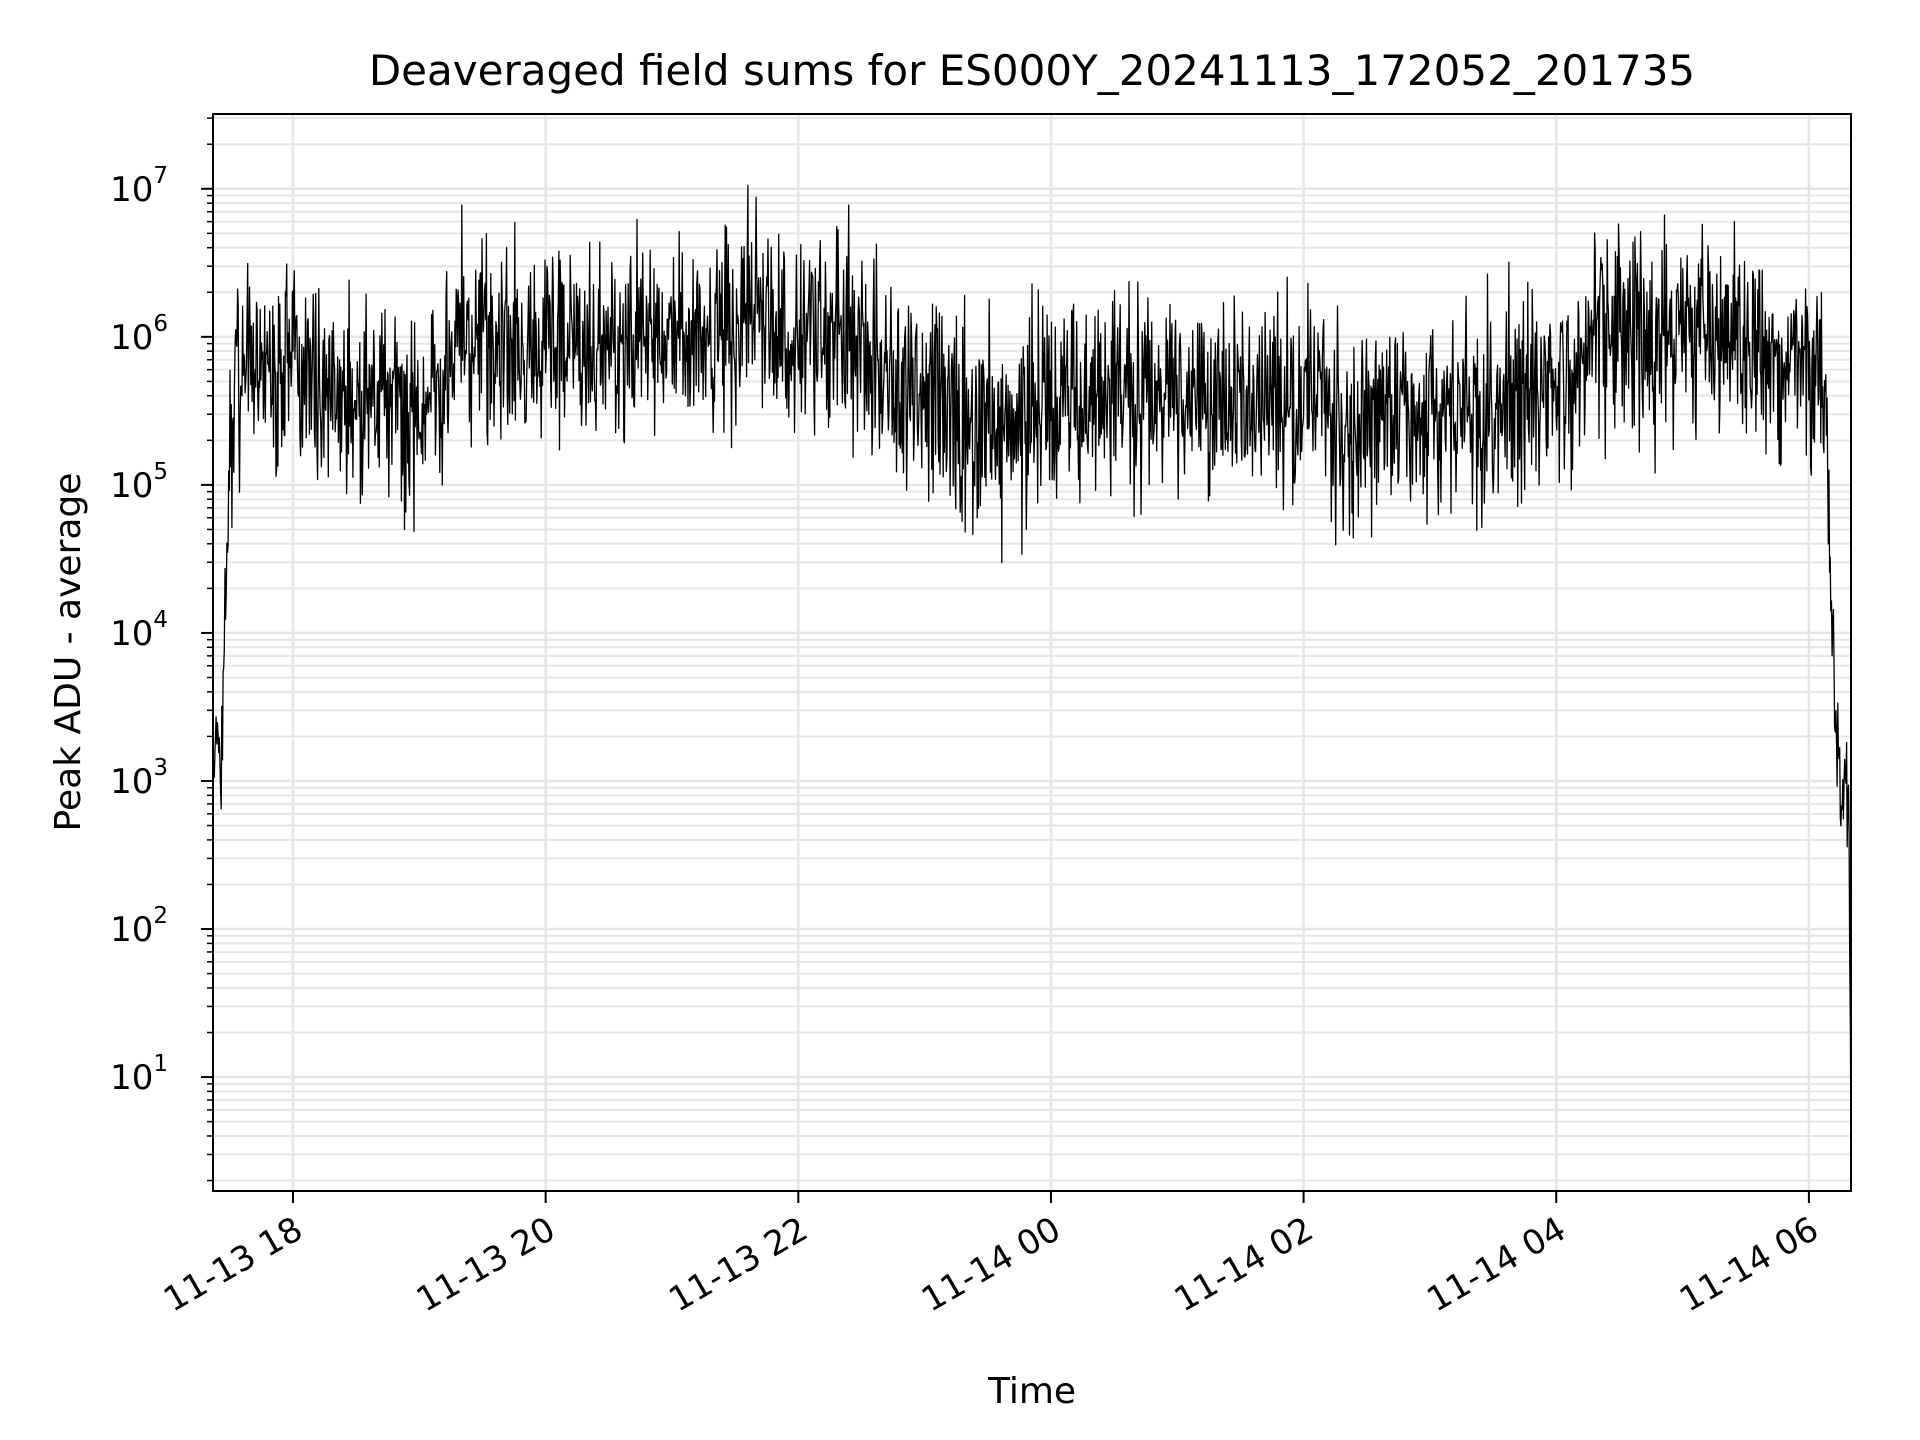  What do you see at coordinates (139, 186) in the screenshot?
I see `y-tick-label: 10⁷` at bounding box center [139, 186].